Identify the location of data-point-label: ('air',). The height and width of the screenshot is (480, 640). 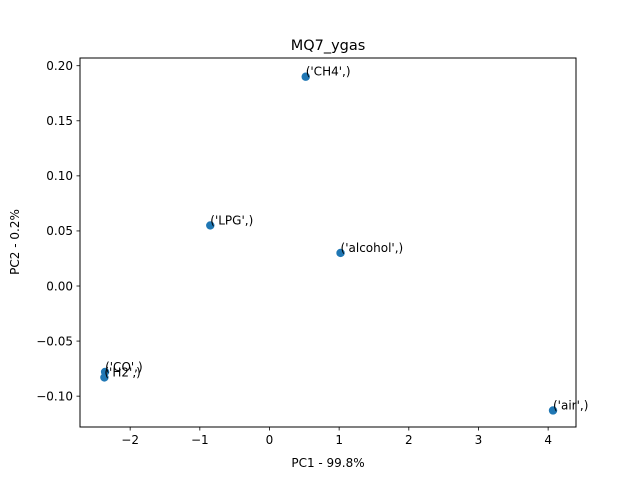
(570, 405).